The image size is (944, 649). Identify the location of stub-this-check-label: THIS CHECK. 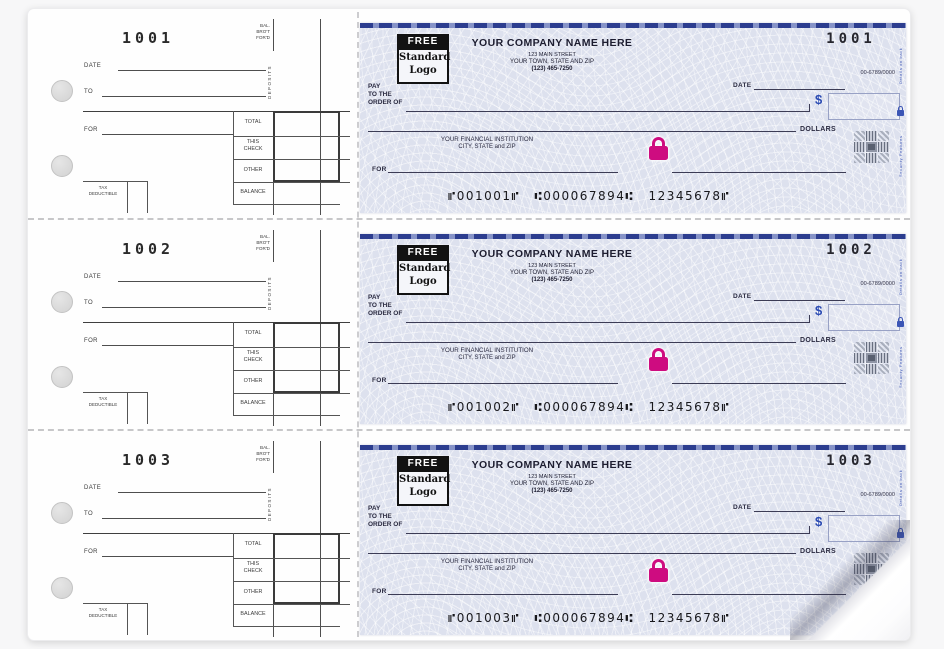
(253, 145).